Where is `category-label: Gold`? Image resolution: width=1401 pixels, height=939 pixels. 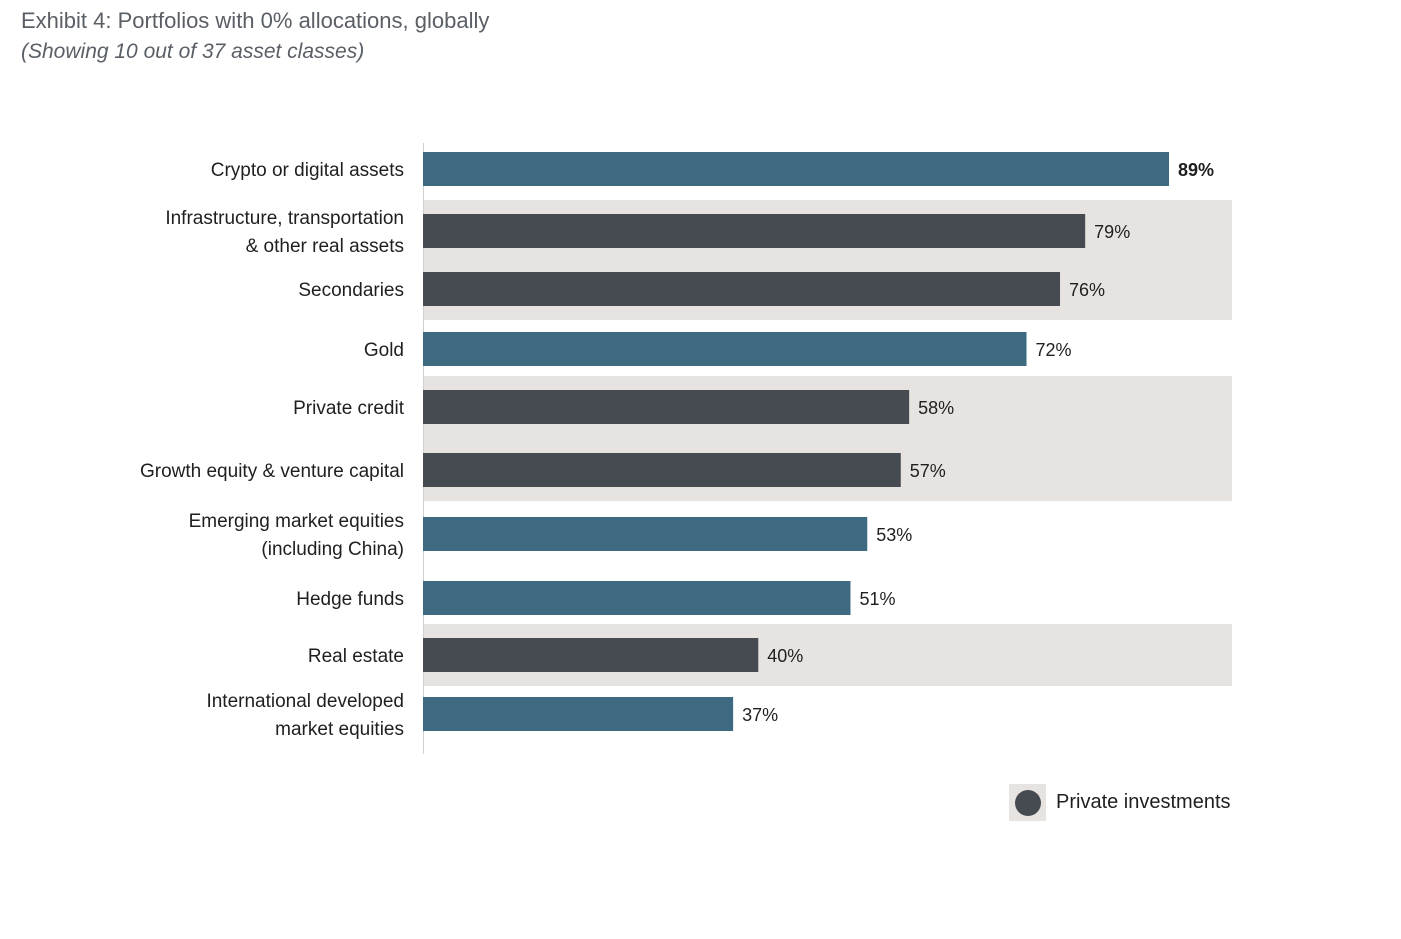
category-label: Gold is located at coordinates (384, 350).